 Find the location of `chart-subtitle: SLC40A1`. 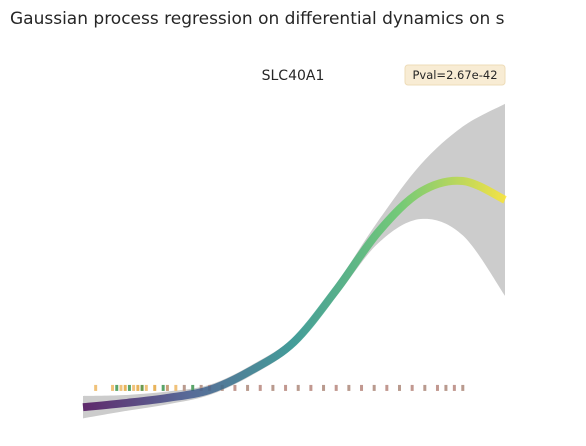

chart-subtitle: SLC40A1 is located at coordinates (293, 76).